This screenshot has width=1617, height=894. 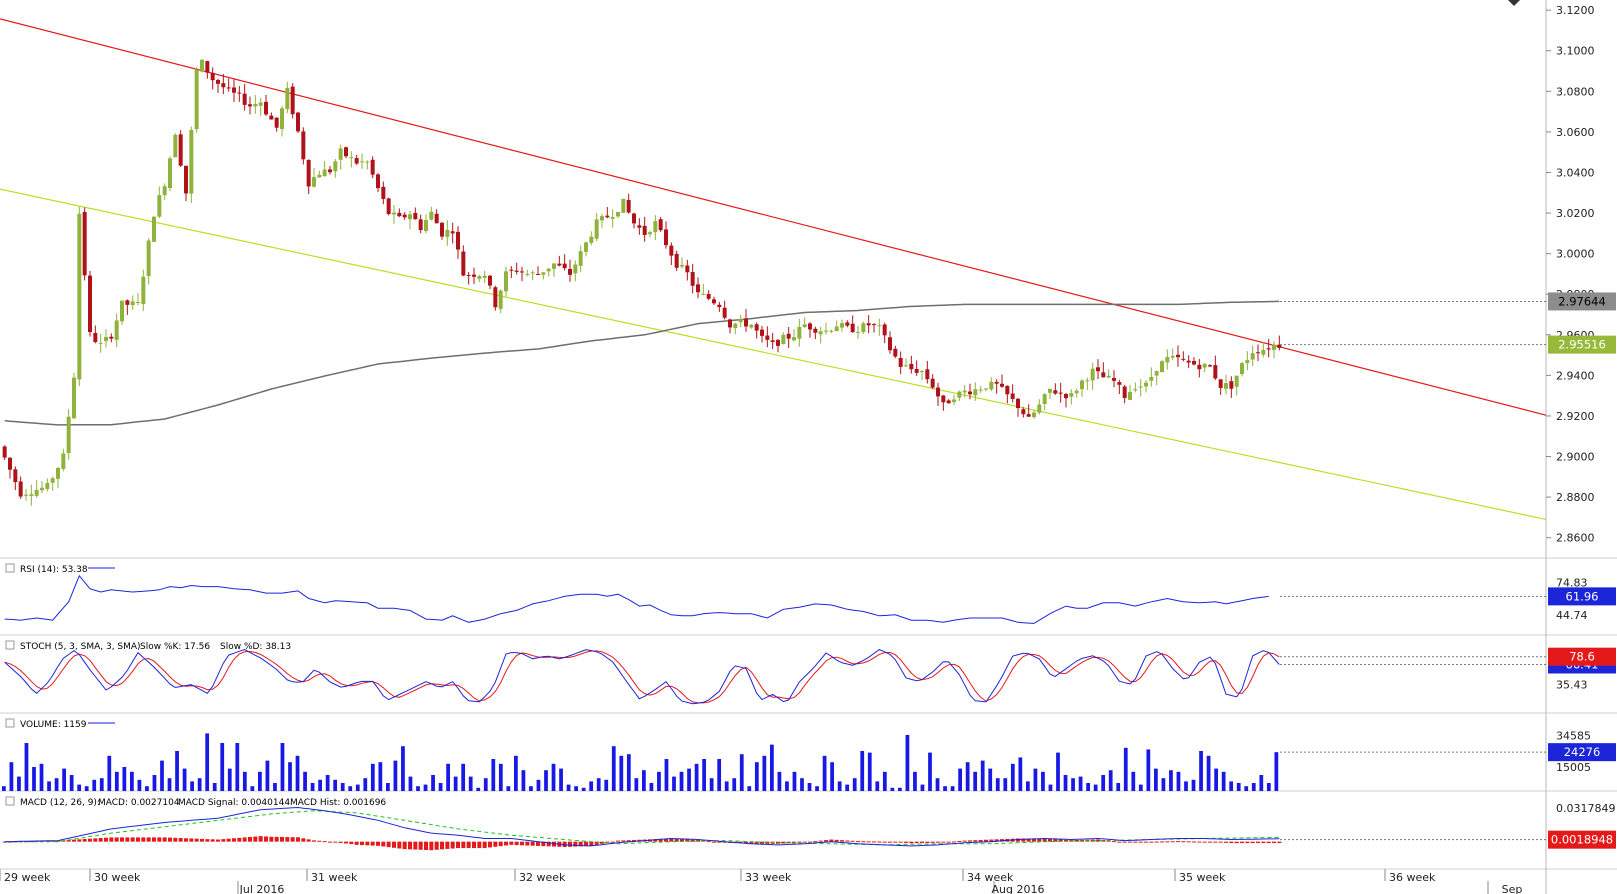 I want to click on chevron-down-icon, so click(x=1514, y=3).